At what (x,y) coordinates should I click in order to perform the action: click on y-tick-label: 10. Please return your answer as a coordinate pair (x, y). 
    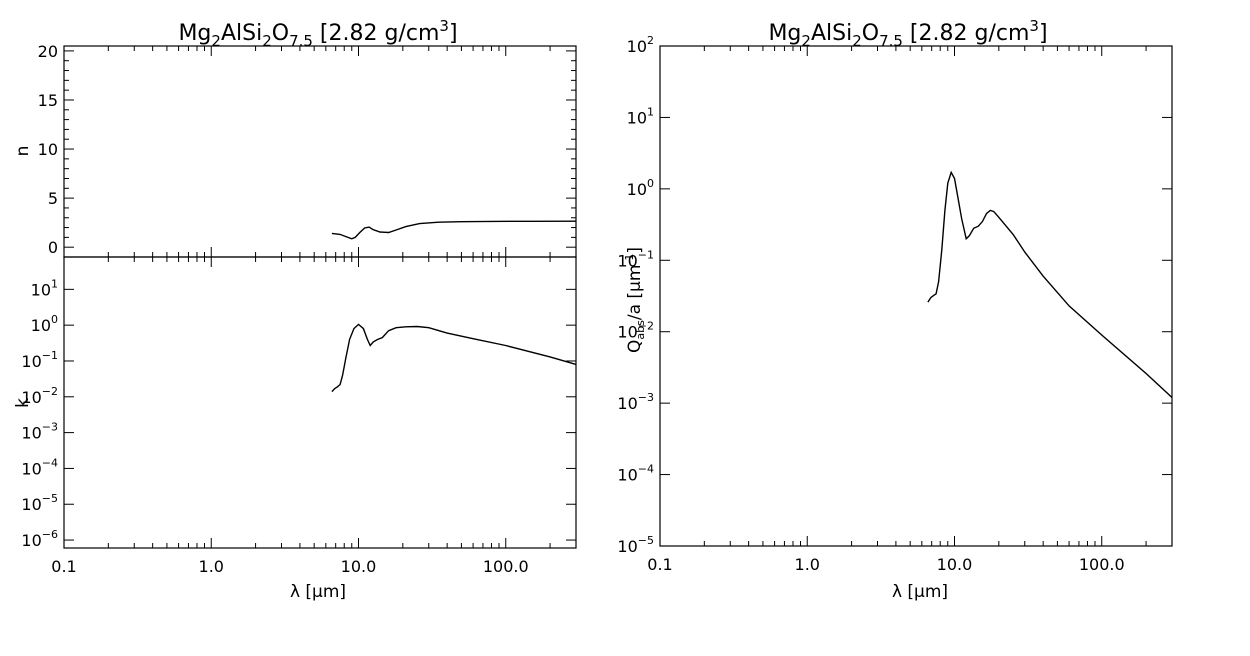
    Looking at the image, I should click on (48, 149).